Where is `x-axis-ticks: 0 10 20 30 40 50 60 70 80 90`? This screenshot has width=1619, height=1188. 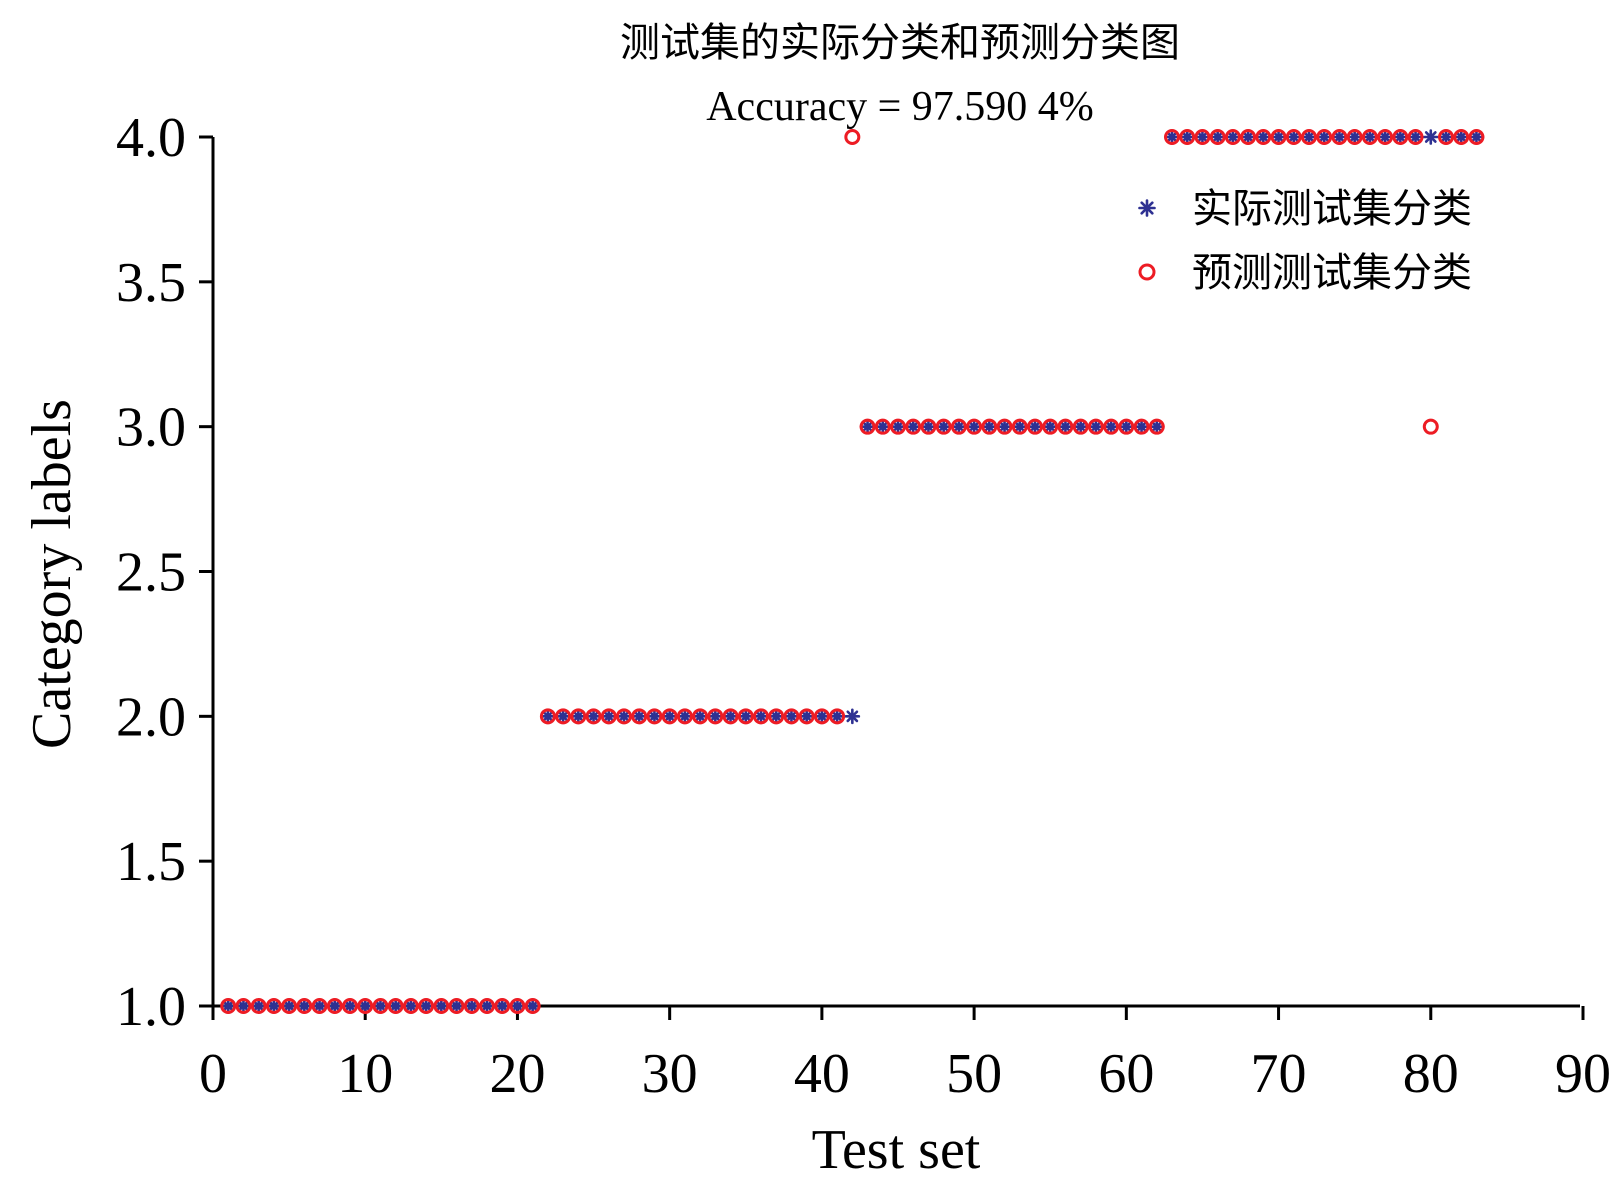
x-axis-ticks: 0 10 20 30 40 50 60 70 80 90 is located at coordinates (905, 1055).